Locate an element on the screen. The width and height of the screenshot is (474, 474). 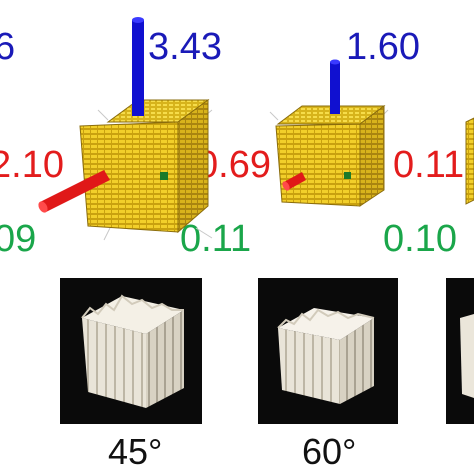
left-horizontal-value: 2.10 is located at coordinates (32, 165).